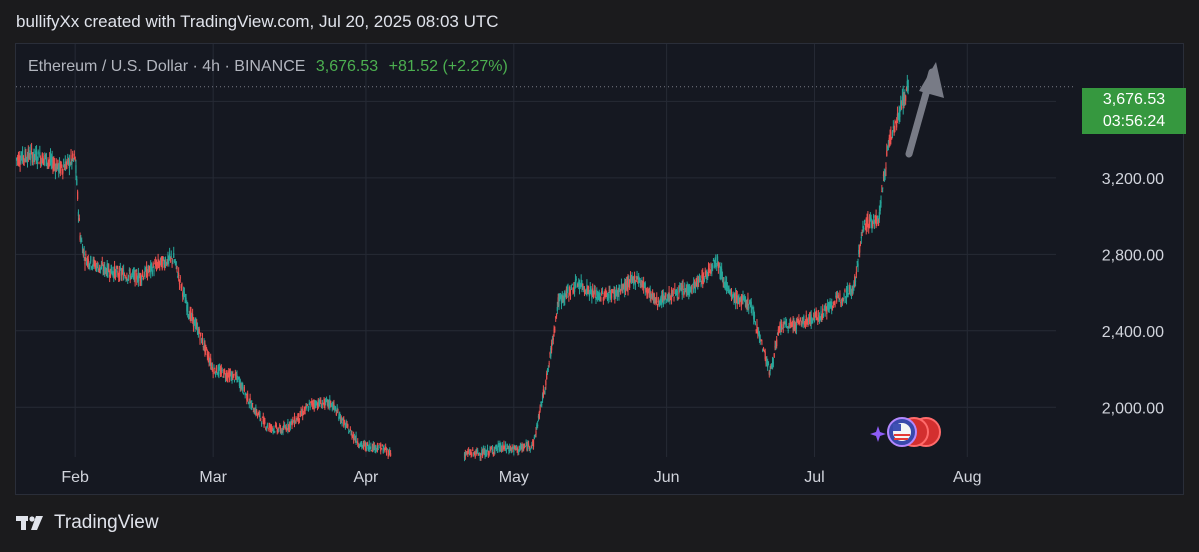 The height and width of the screenshot is (552, 1199). What do you see at coordinates (514, 477) in the screenshot?
I see `x-tick-label: May` at bounding box center [514, 477].